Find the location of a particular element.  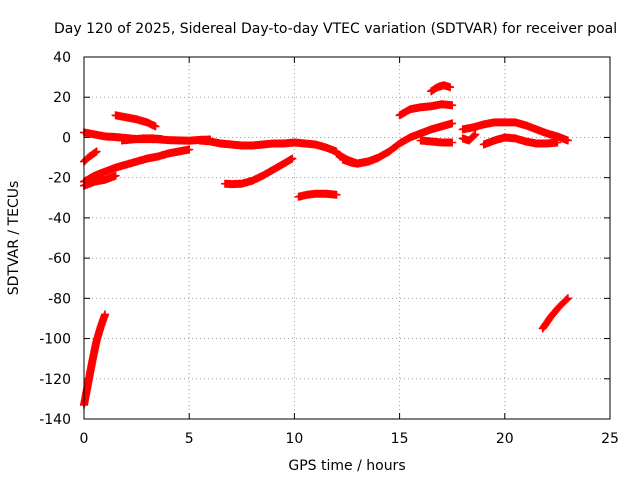

y-tick-label: -140 is located at coordinates (55, 420).